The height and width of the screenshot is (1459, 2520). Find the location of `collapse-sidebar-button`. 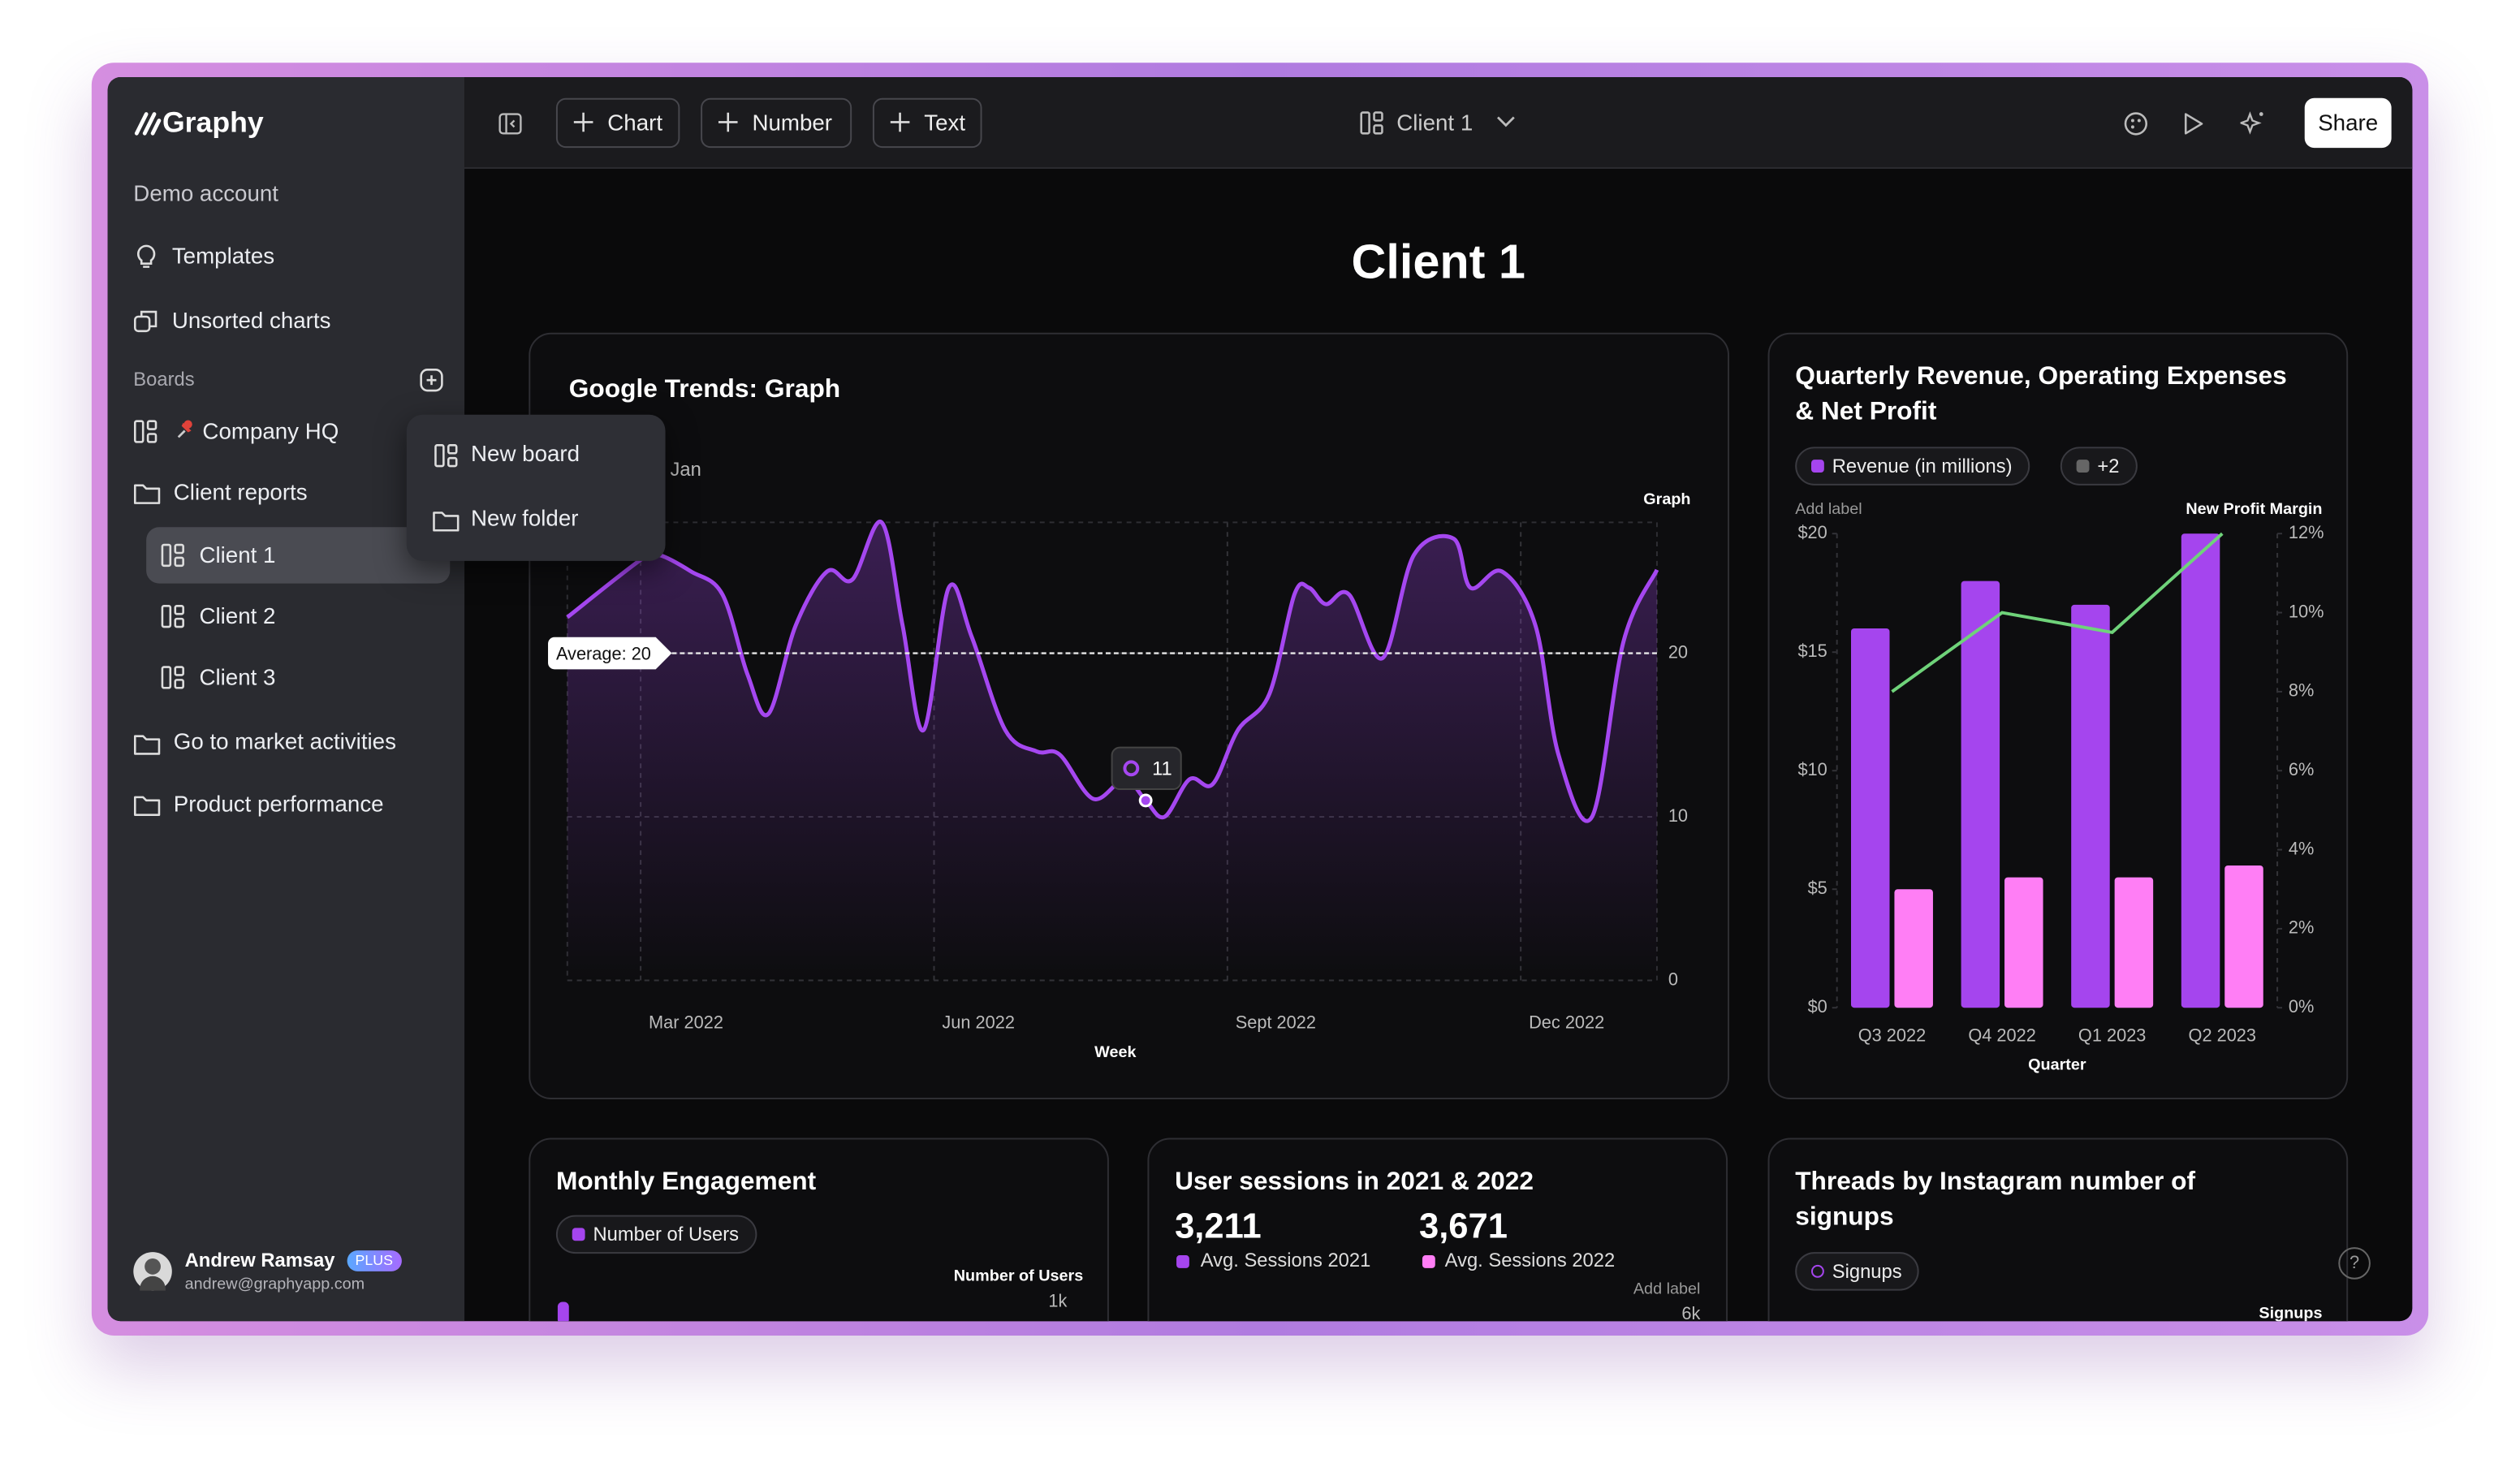

collapse-sidebar-button is located at coordinates (511, 125).